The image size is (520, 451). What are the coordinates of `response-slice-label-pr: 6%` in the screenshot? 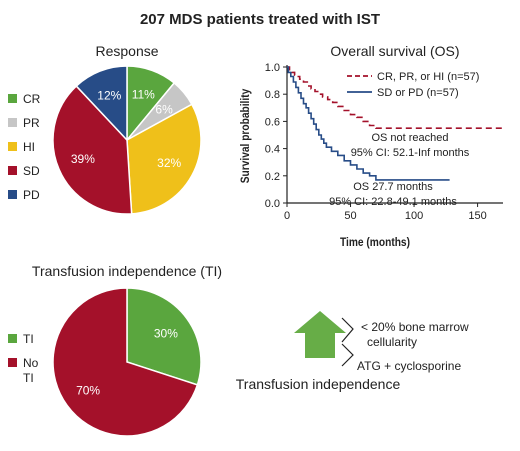 It's located at (164, 109).